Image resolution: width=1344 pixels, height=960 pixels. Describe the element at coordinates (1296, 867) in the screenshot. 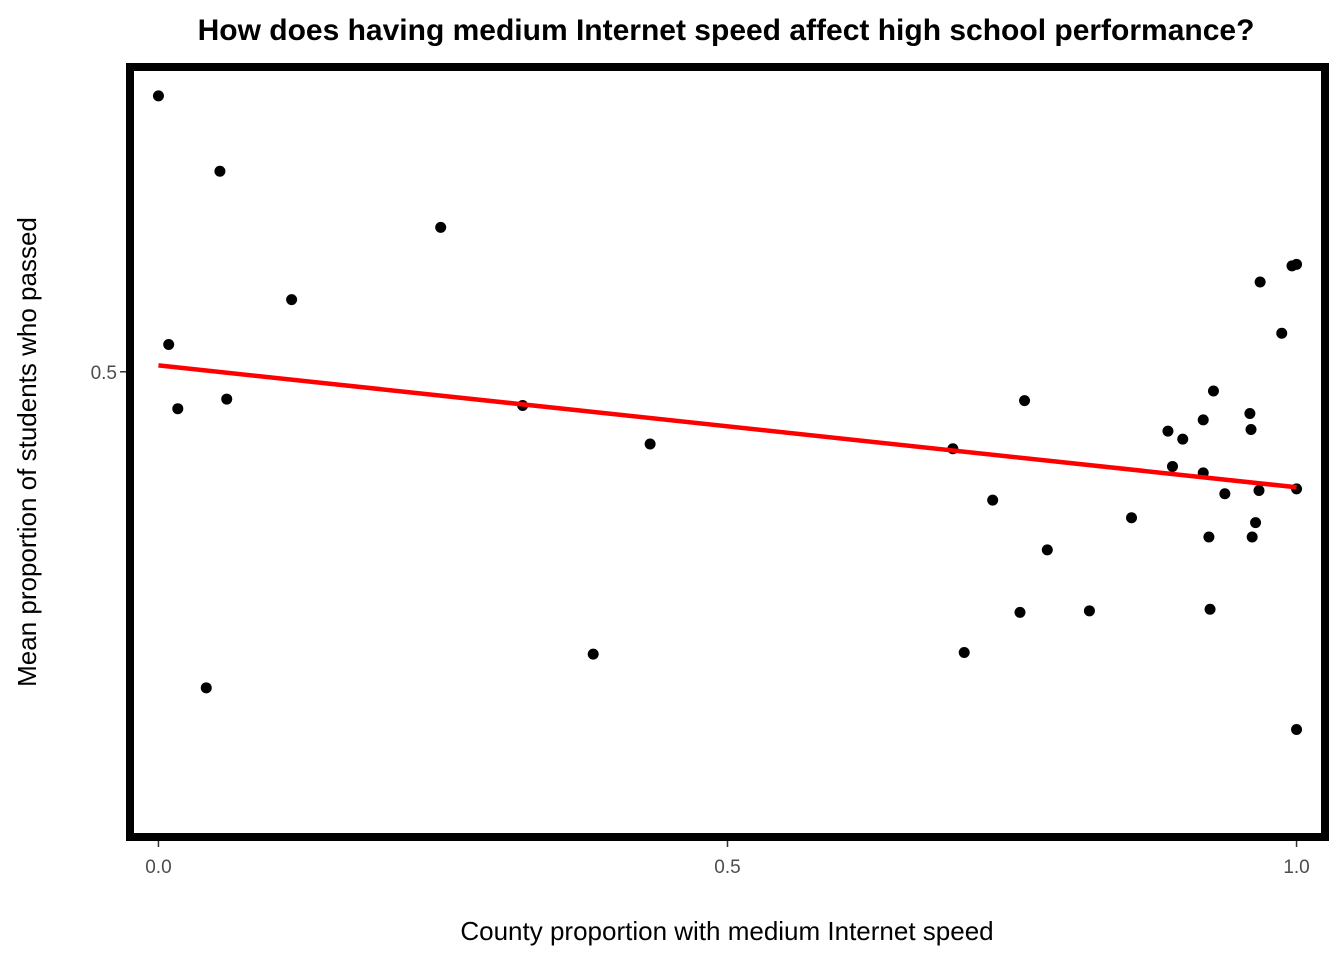

I see `x-tick-label: 1.0` at that location.